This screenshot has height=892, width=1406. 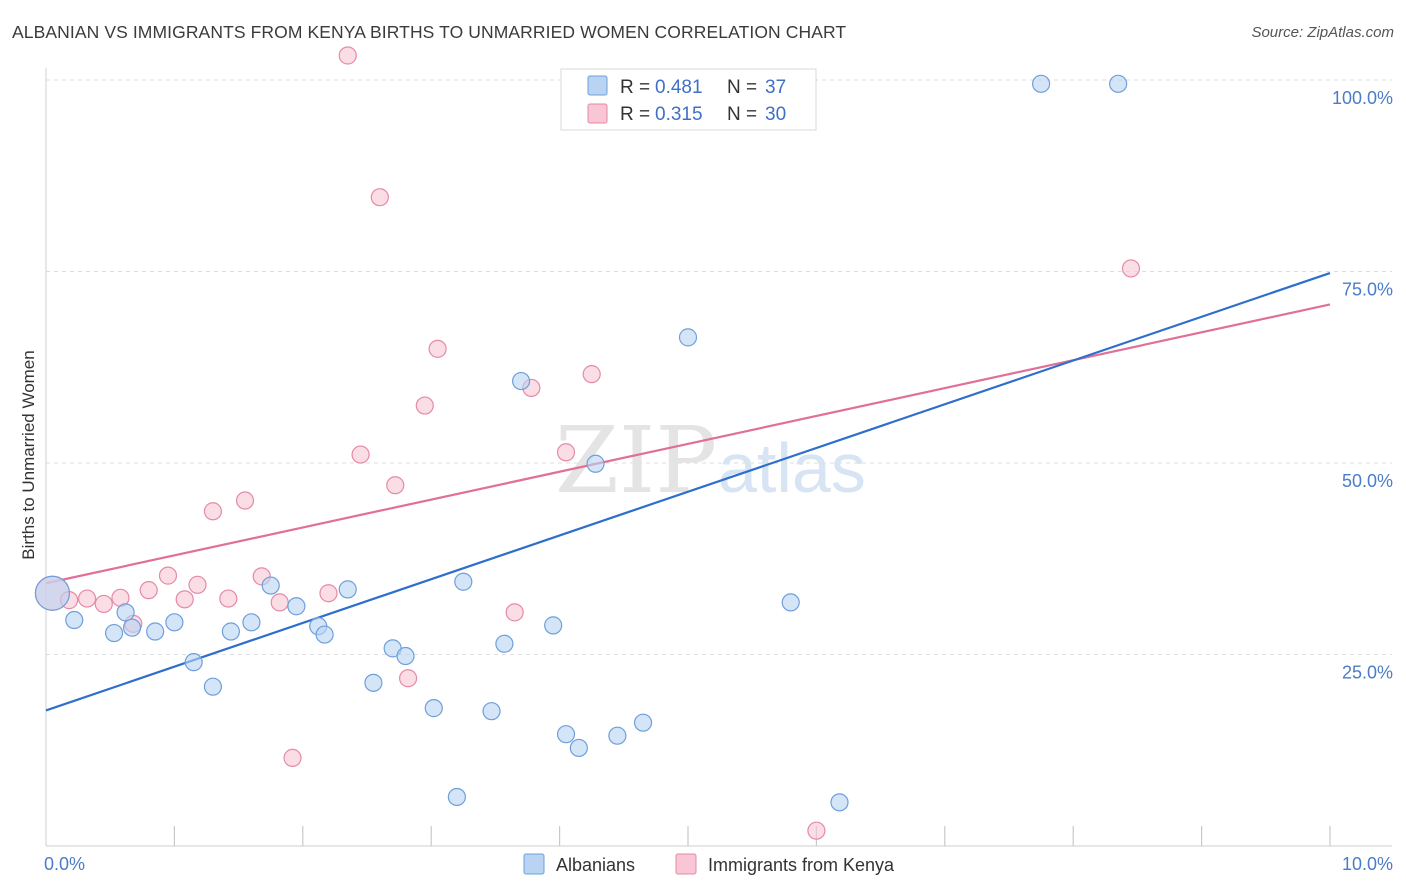 I want to click on series-legend-swatch-albanians, so click(x=534, y=864).